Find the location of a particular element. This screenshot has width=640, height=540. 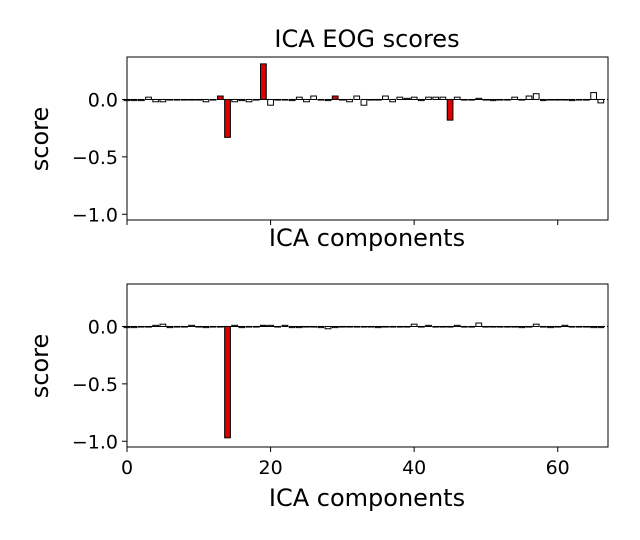

top-y-tick-labels: 0.0 −0.5 −1.0 is located at coordinates (95, 158).